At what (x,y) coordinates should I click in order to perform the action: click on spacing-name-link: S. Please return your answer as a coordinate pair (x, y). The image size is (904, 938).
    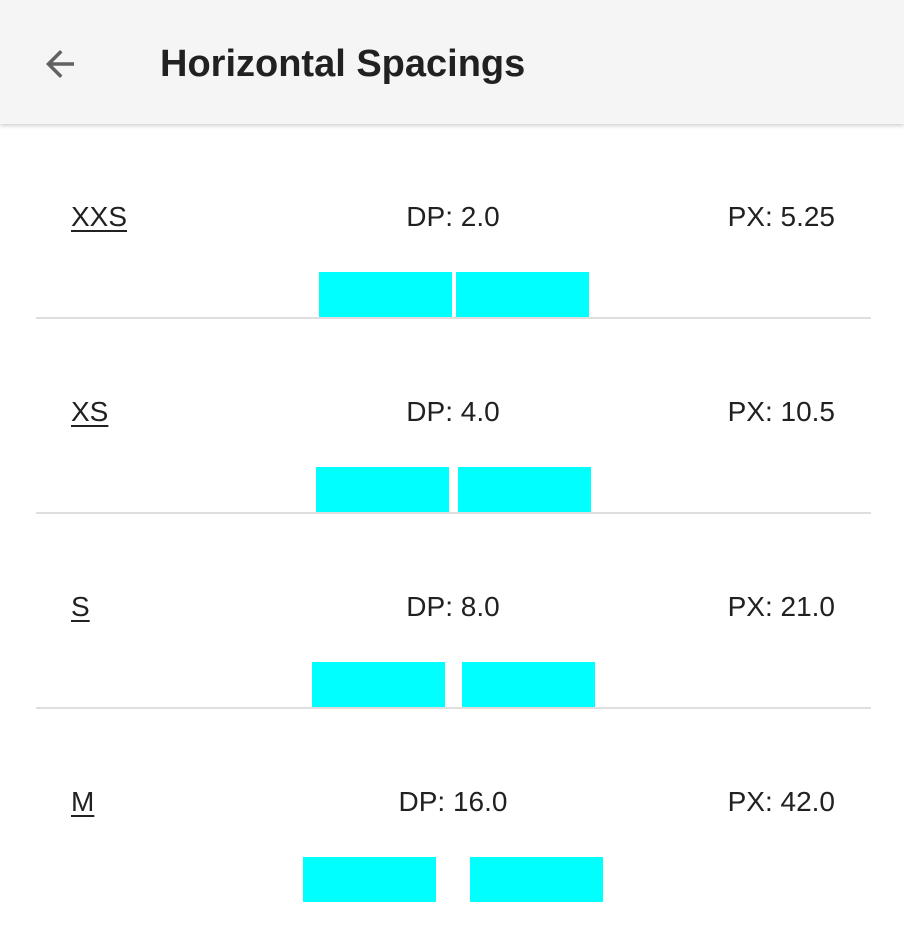
    Looking at the image, I should click on (80, 606).